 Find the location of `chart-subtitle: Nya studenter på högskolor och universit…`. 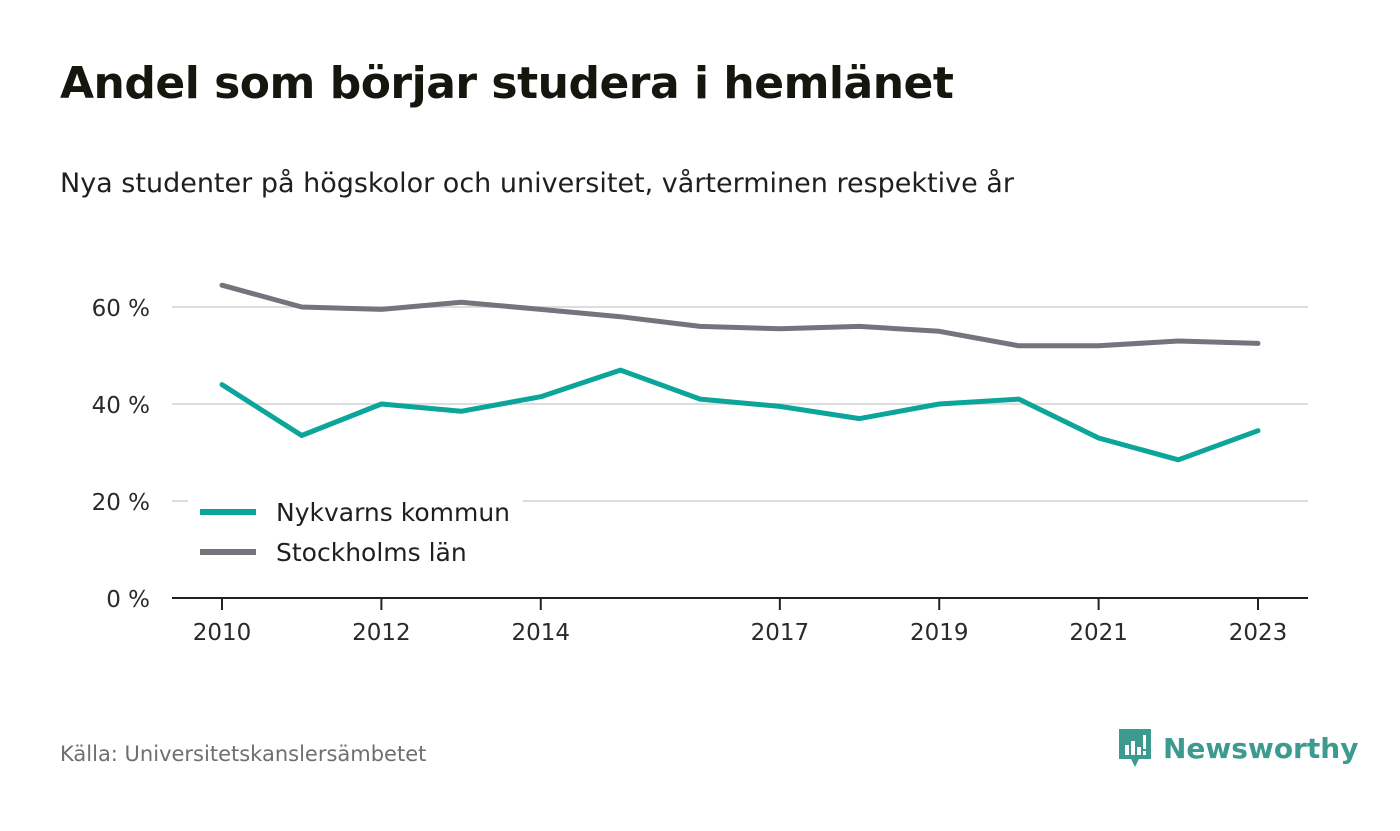

chart-subtitle: Nya studenter på högskolor och universit… is located at coordinates (537, 183).